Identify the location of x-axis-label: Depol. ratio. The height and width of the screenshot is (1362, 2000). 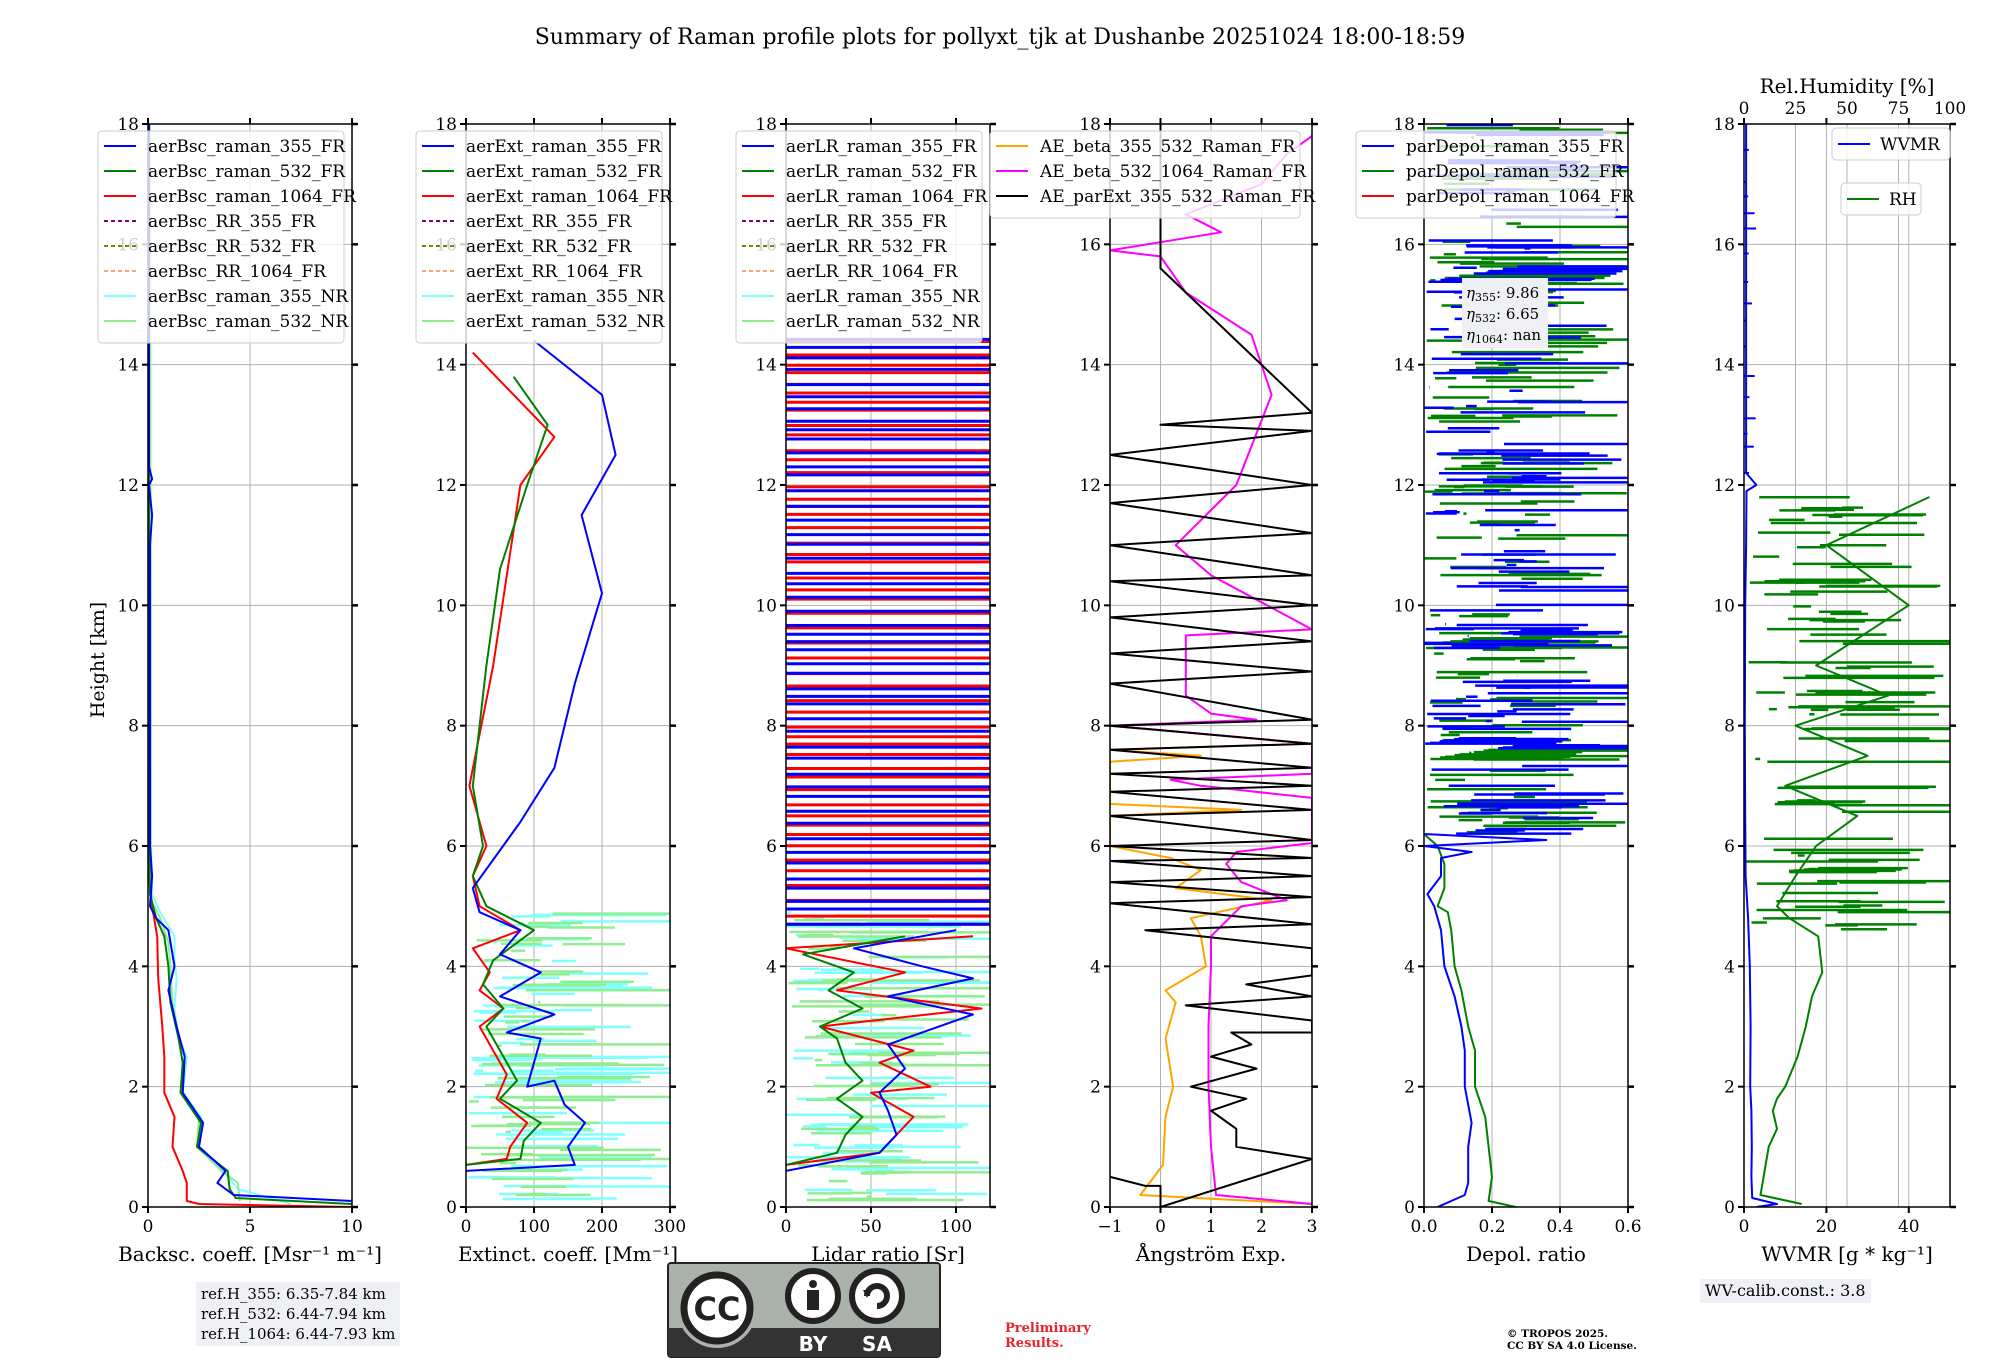
(1526, 1254).